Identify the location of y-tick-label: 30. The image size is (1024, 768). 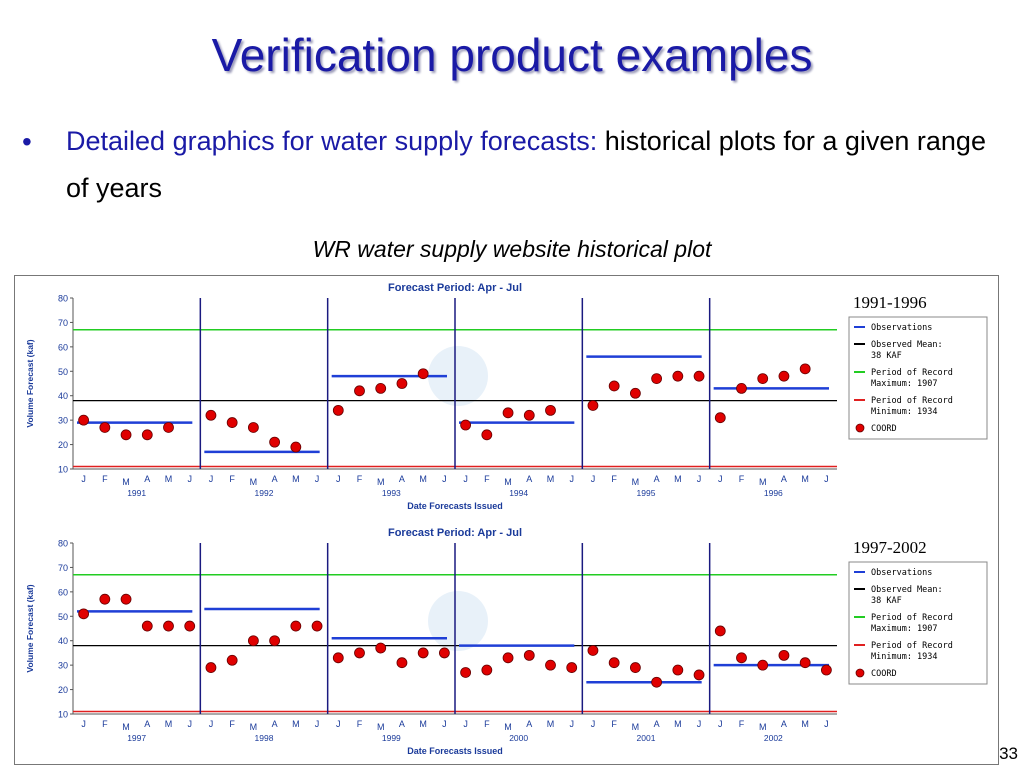
(63, 666).